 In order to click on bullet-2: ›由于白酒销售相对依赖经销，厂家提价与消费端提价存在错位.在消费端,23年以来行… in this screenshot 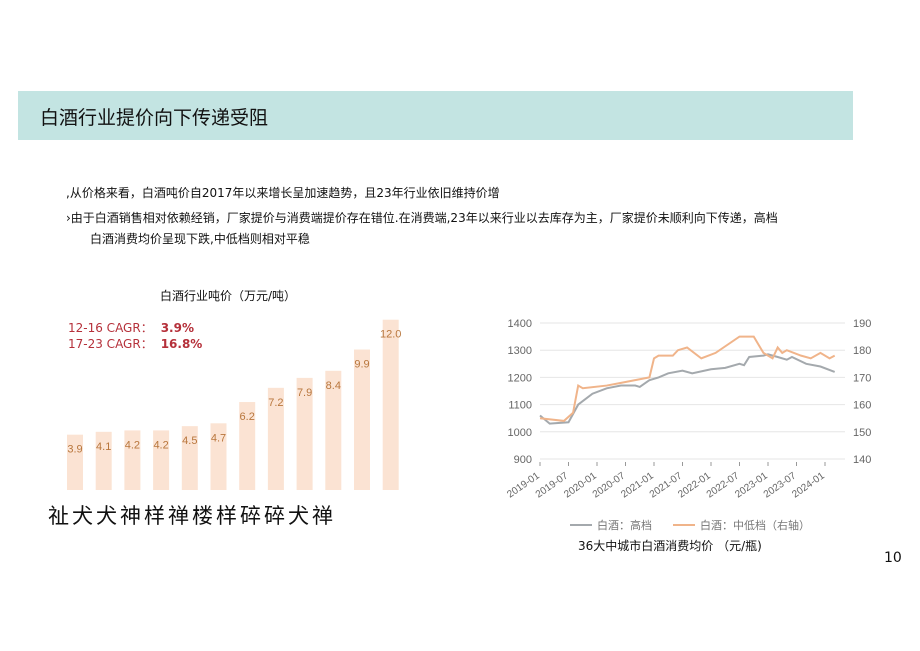, I will do `click(422, 218)`.